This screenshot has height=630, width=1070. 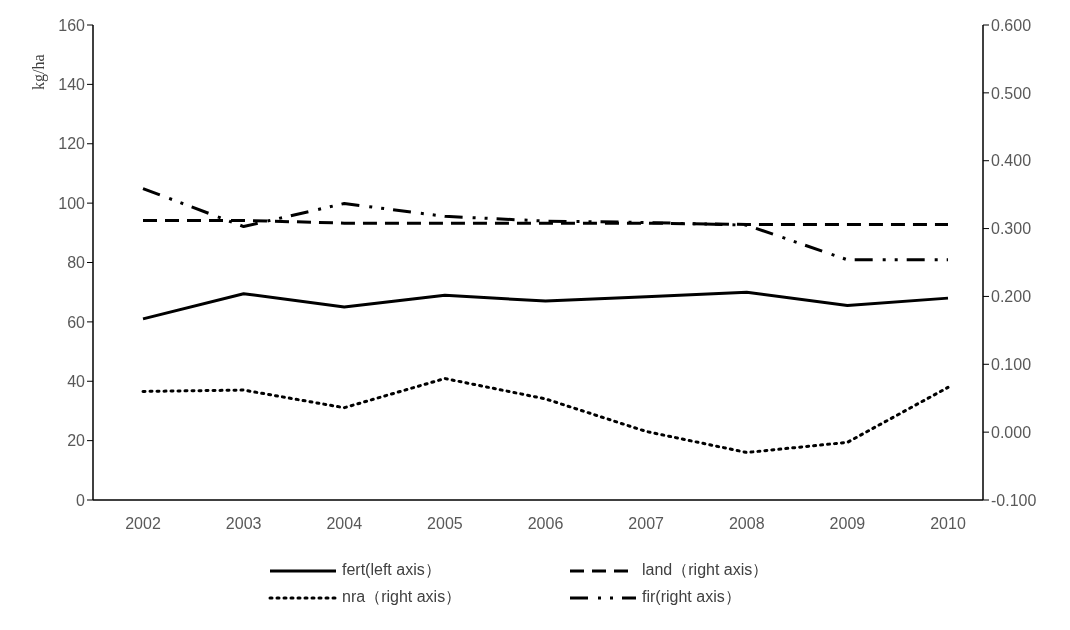 What do you see at coordinates (1011, 93) in the screenshot?
I see `y2-tick-label: 0.500` at bounding box center [1011, 93].